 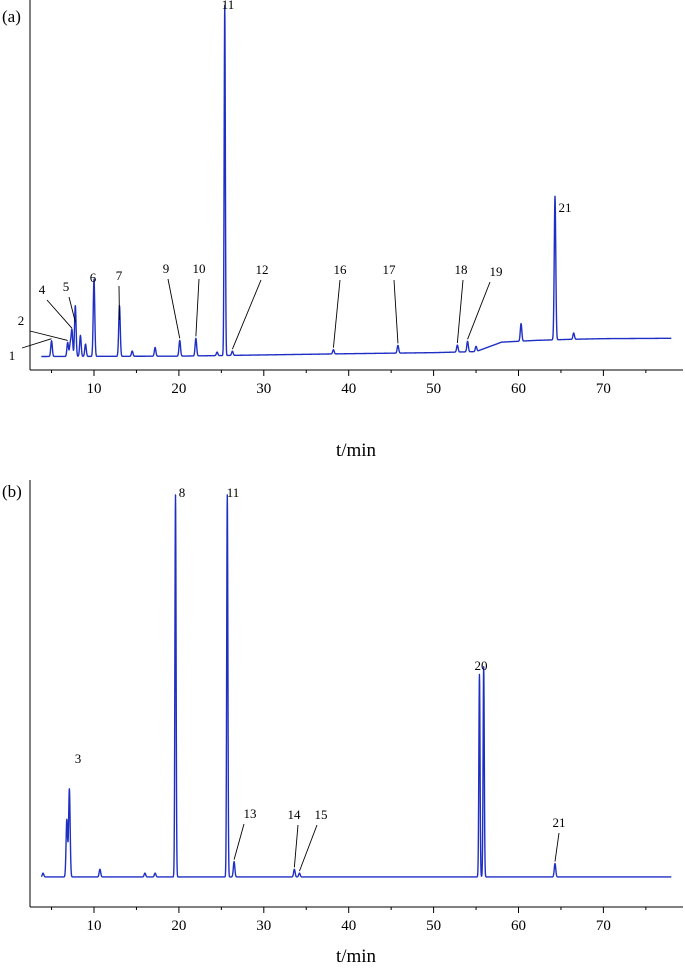 What do you see at coordinates (356, 450) in the screenshot?
I see `x-axis-title-a: t/min` at bounding box center [356, 450].